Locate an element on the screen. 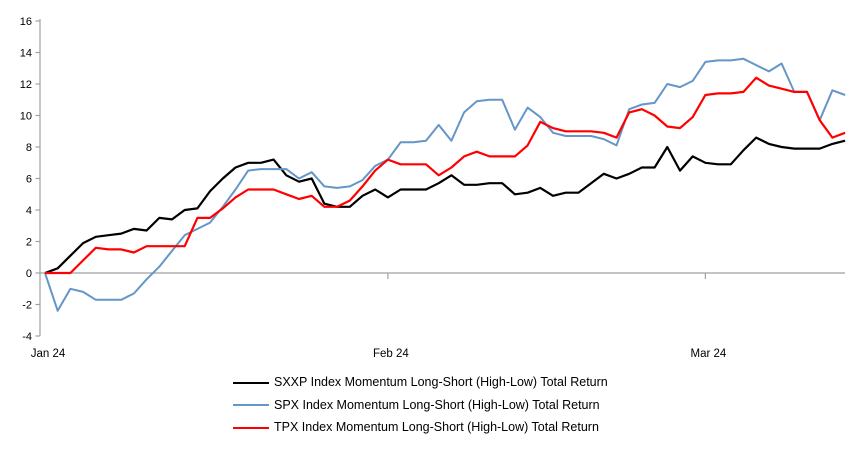 This screenshot has height=452, width=852. y-axis-tick-label: -4 is located at coordinates (27, 337).